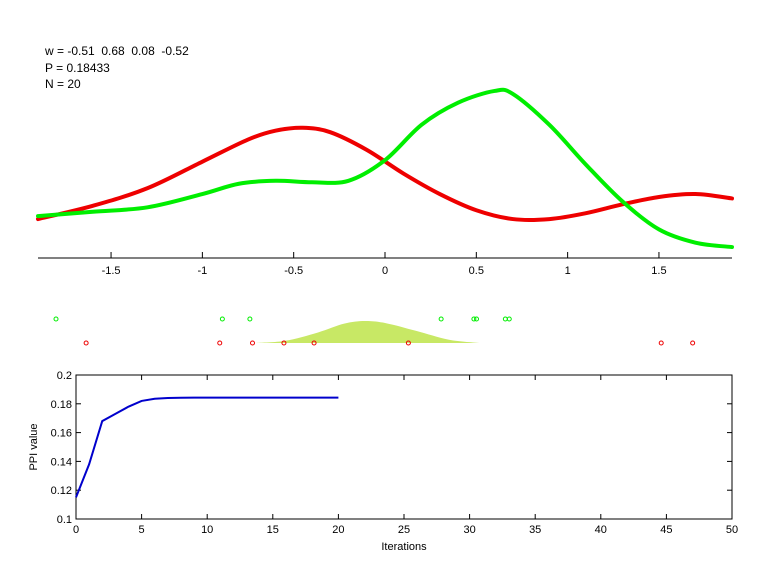 This screenshot has width=769, height=576. What do you see at coordinates (202, 271) in the screenshot?
I see `x-tick-label: -1` at bounding box center [202, 271].